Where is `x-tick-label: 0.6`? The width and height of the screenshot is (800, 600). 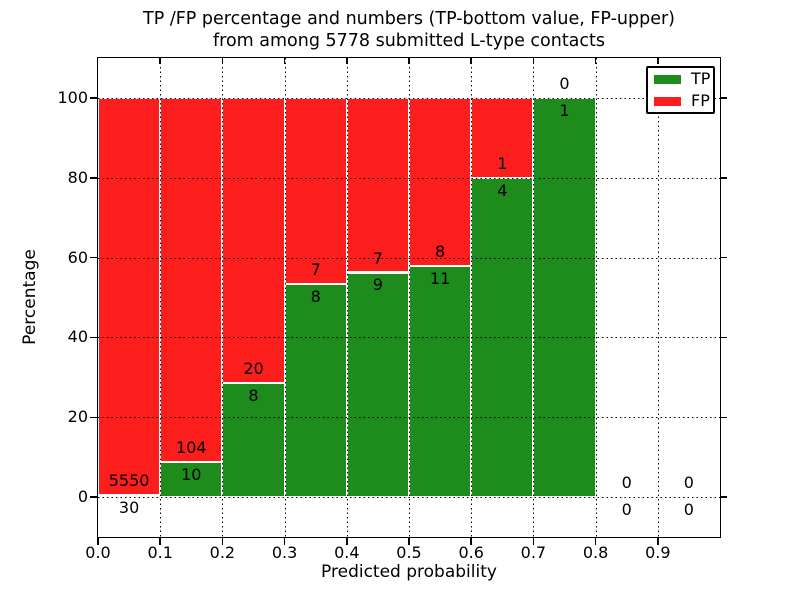
x-tick-label: 0.6 is located at coordinates (471, 552).